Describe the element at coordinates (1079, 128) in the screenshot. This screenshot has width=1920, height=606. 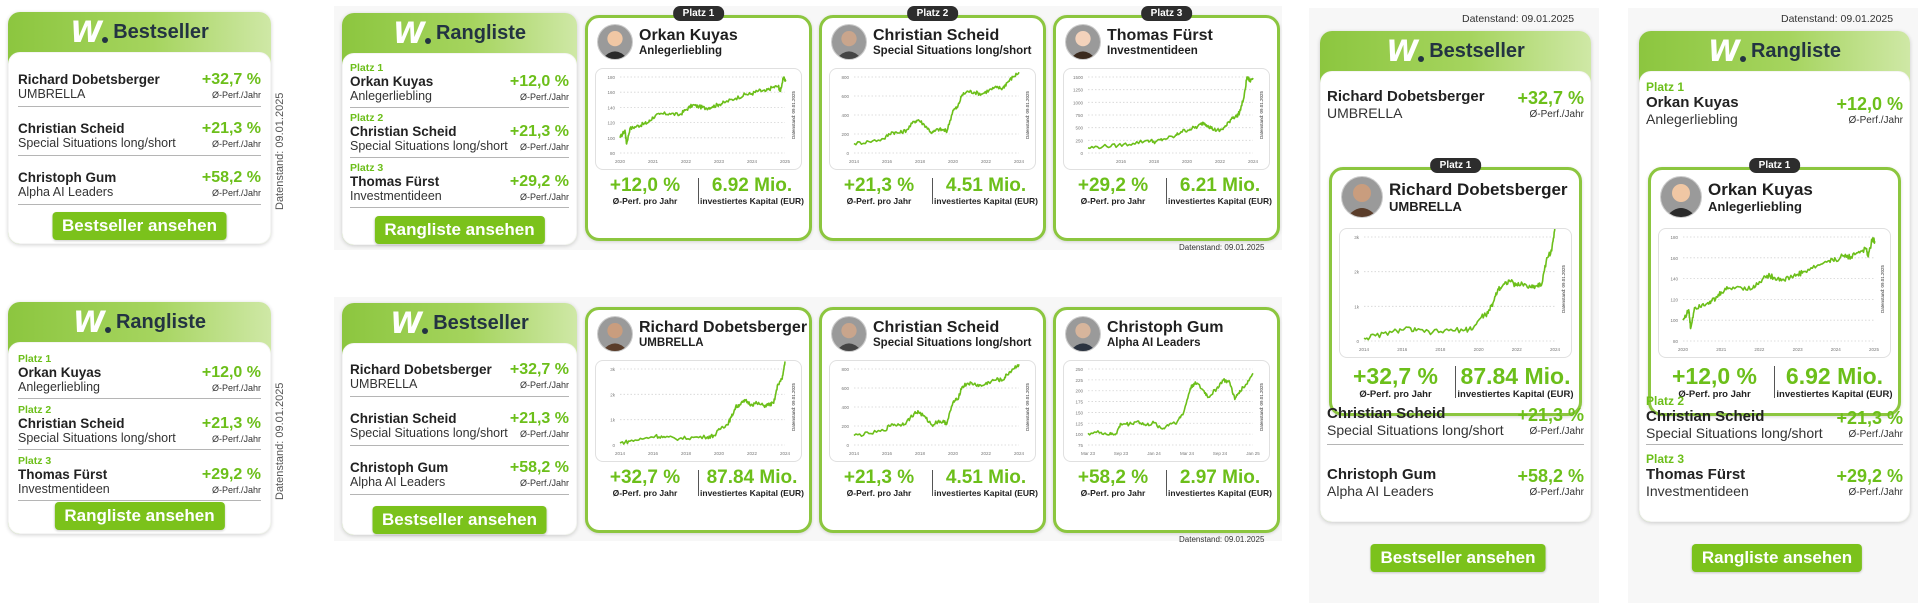
I see `y-tick-label: 500` at that location.